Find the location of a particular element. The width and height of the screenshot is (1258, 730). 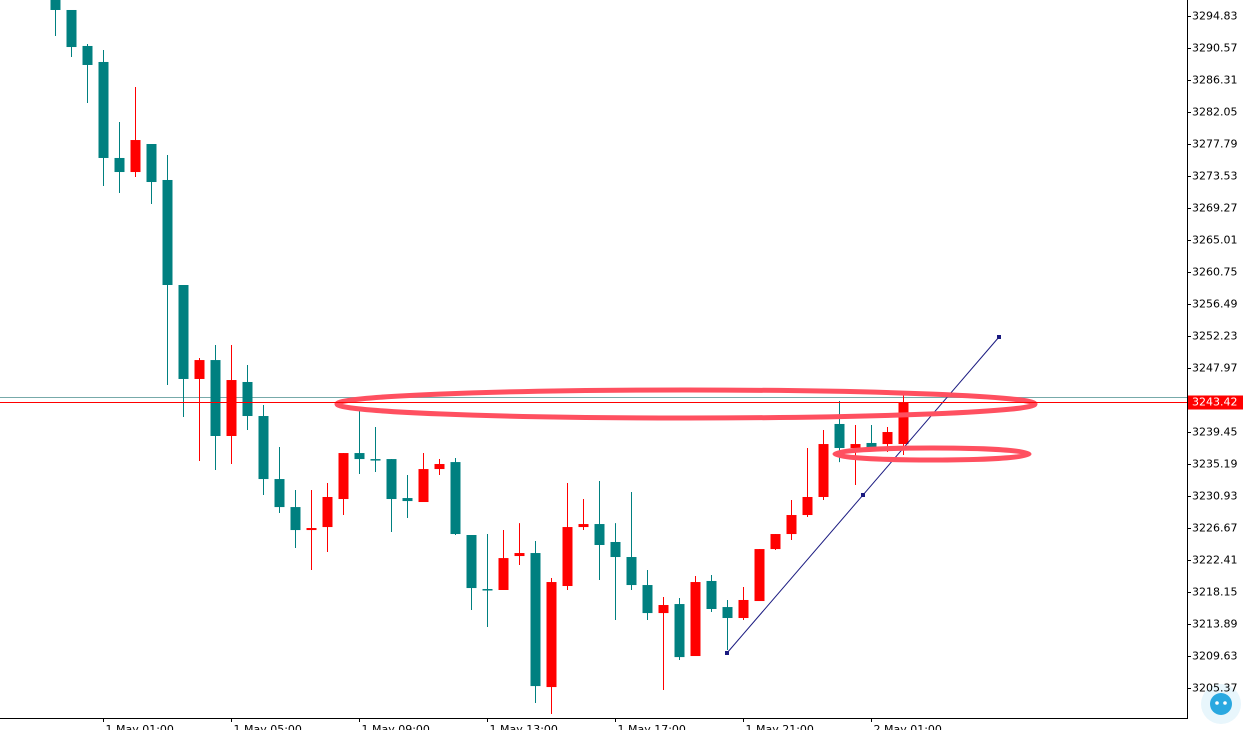

current-price-label: 3243.42 is located at coordinates (1215, 402).